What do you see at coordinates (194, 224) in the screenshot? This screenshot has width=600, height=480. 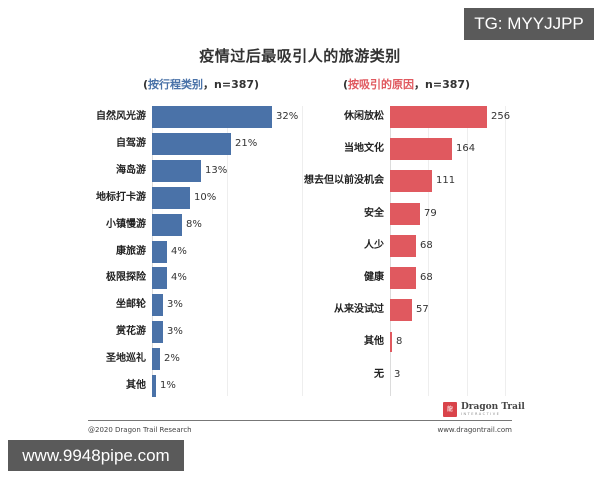 I see `bar-value: 8%` at bounding box center [194, 224].